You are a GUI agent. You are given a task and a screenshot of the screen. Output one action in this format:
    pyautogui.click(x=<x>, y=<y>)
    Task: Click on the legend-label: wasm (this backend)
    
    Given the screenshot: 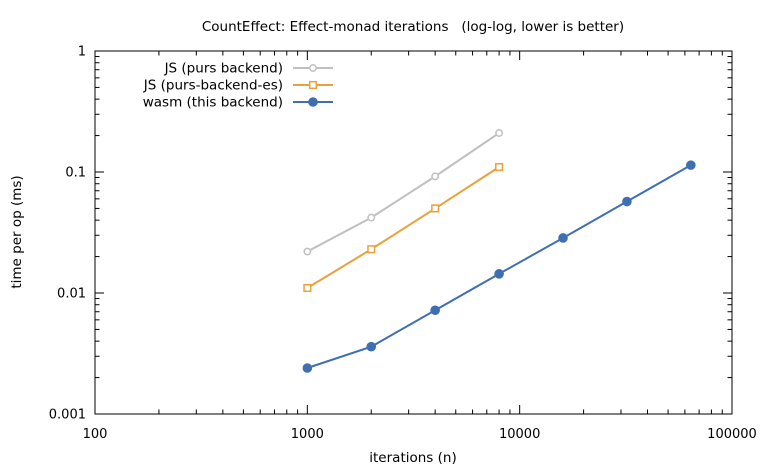 What is the action you would take?
    pyautogui.click(x=213, y=103)
    